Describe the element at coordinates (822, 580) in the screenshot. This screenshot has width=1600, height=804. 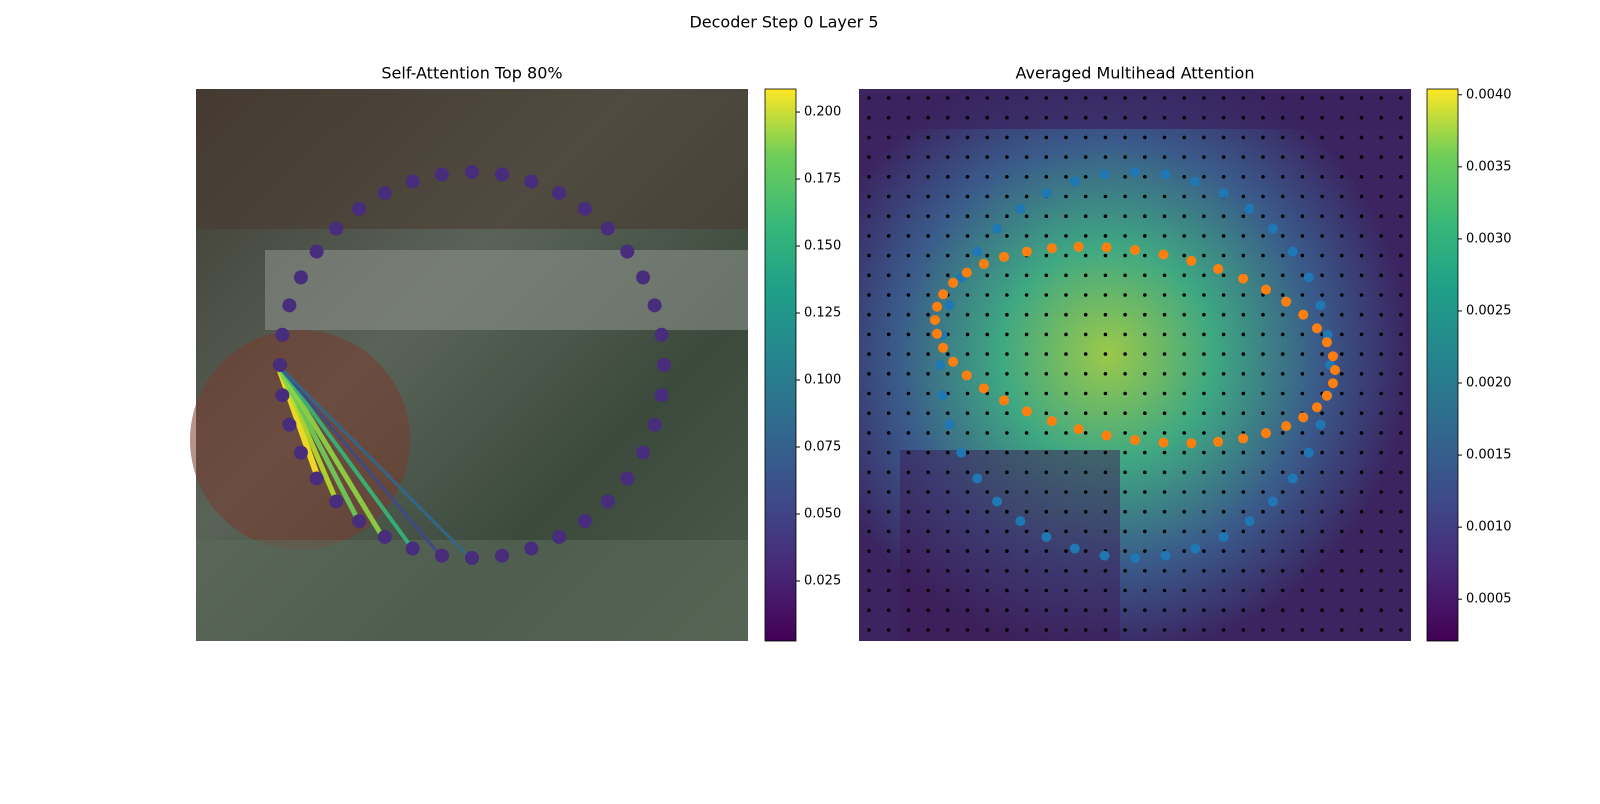
I see `colorbar-tick-label: 0.025` at that location.